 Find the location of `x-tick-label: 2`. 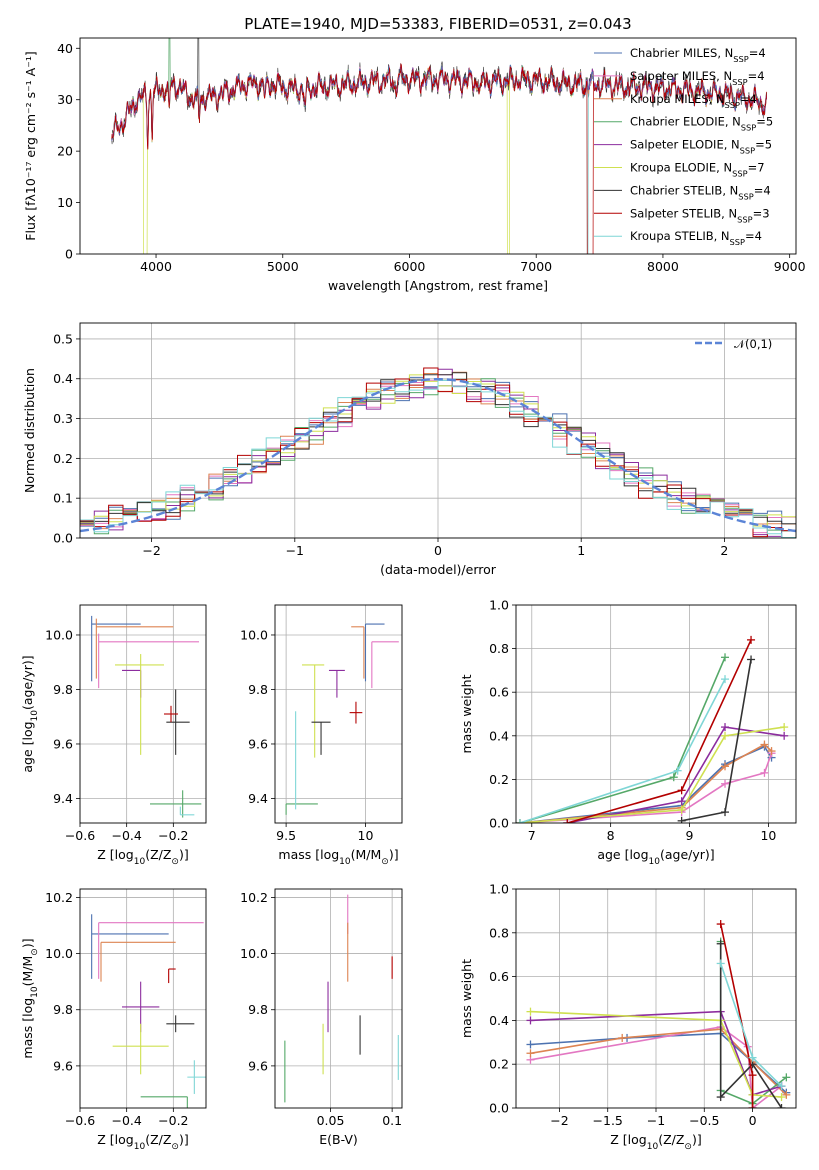

x-tick-label: 2 is located at coordinates (724, 550).